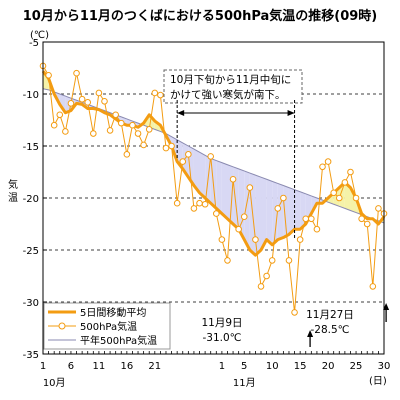 The width and height of the screenshot is (400, 400). What do you see at coordinates (386, 312) in the screenshot?
I see `min2-arrow` at bounding box center [386, 312].